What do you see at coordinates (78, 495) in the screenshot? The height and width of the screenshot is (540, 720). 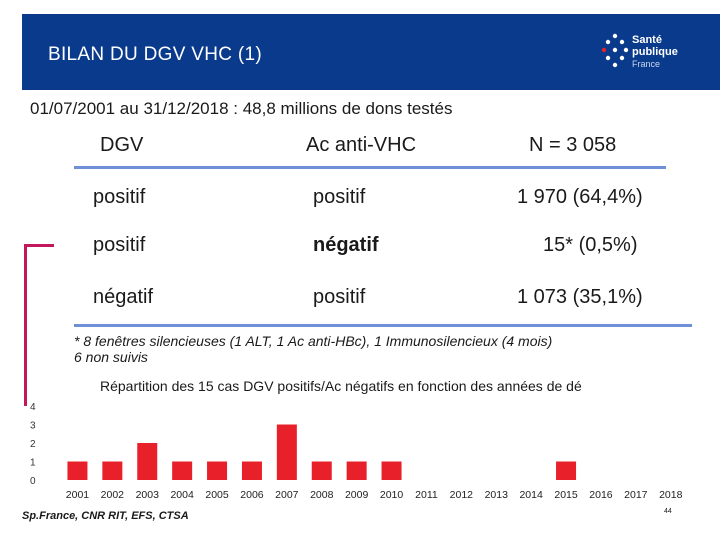 I see `x-tick-label: 2001` at bounding box center [78, 495].